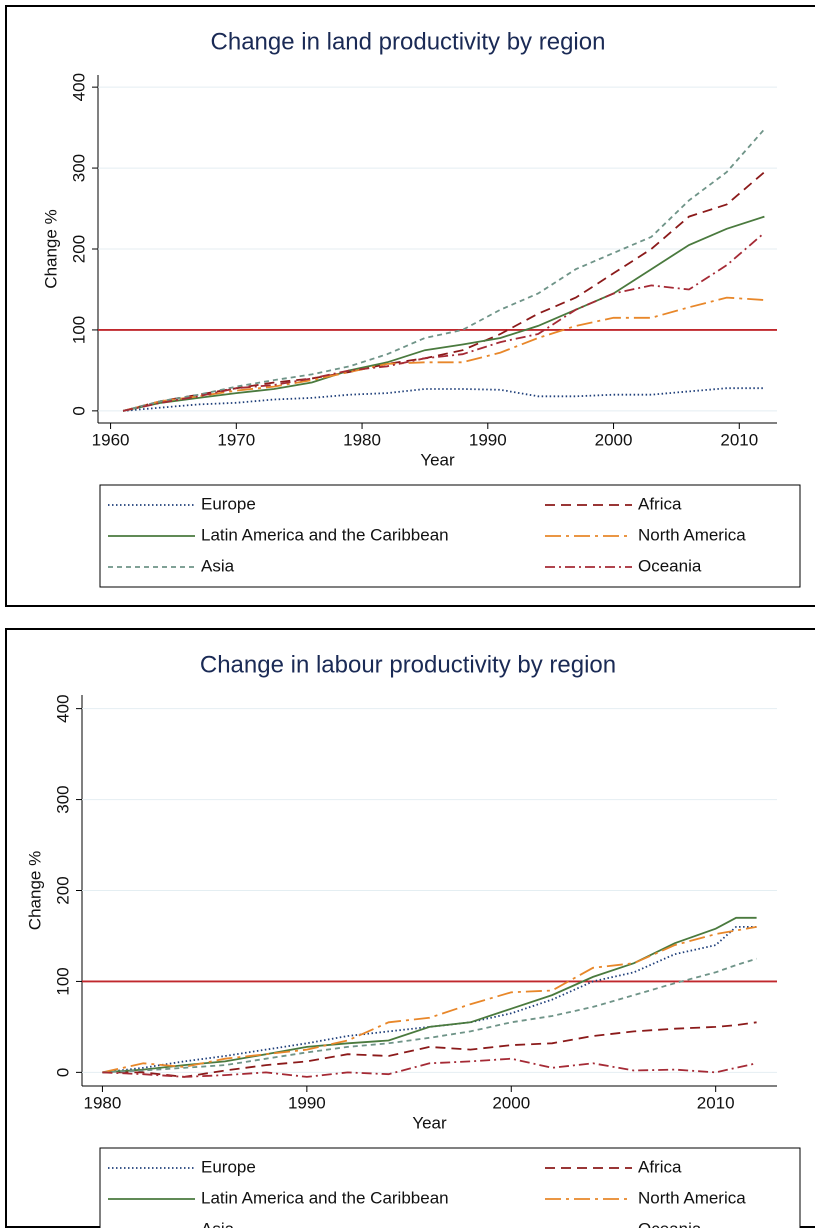 Image resolution: width=815 pixels, height=1228 pixels. I want to click on x-tick-label: 1970, so click(236, 439).